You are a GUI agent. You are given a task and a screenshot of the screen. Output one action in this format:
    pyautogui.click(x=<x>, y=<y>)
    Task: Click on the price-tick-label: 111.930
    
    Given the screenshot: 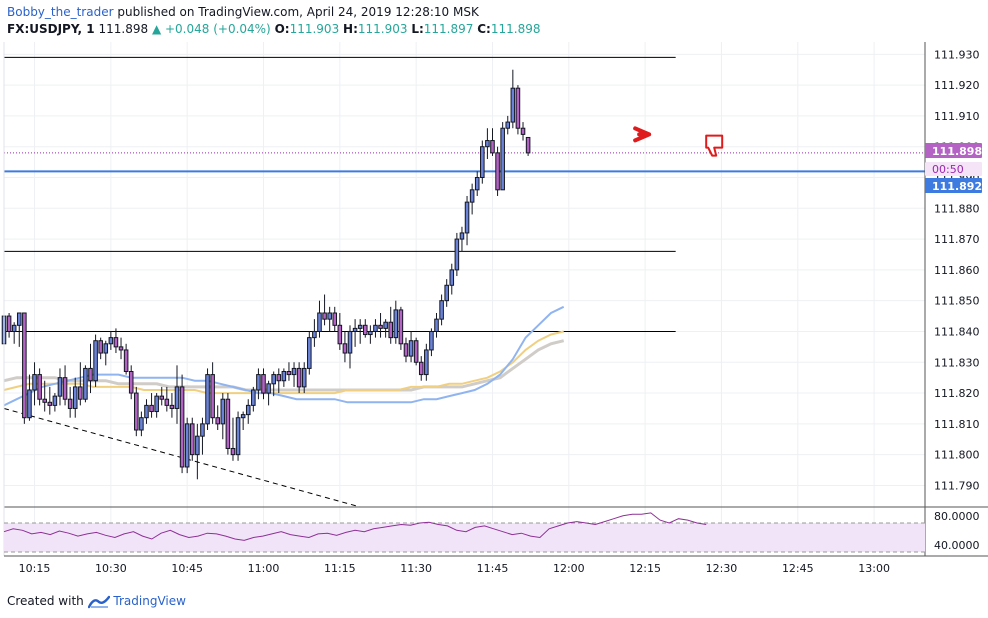 What is the action you would take?
    pyautogui.click(x=957, y=54)
    